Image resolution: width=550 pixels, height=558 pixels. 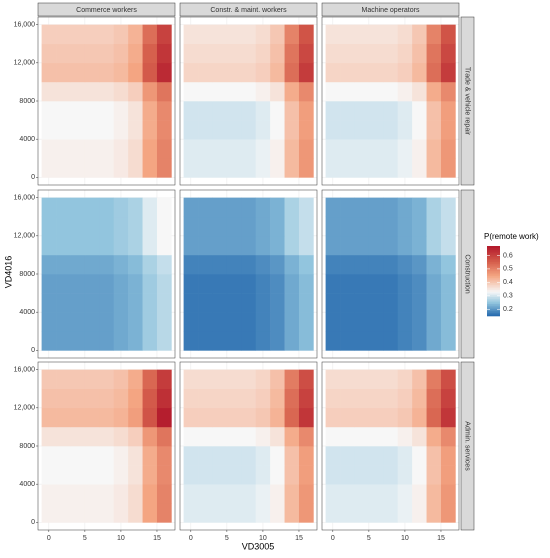 I want to click on column-strip-label: Commerce workers, so click(x=106, y=10).